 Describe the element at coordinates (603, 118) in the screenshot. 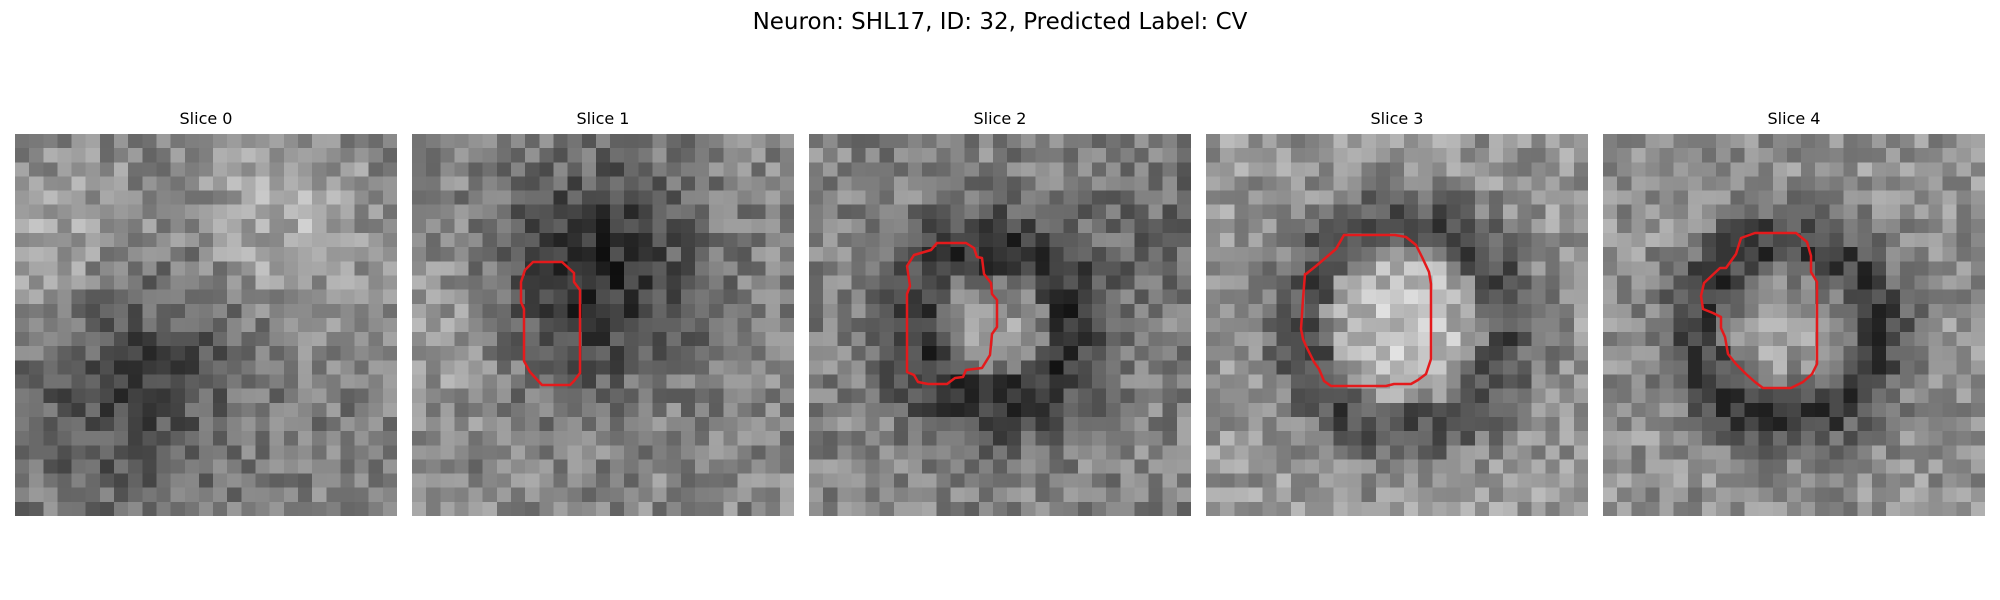

I see `slice-title: Slice 1` at that location.